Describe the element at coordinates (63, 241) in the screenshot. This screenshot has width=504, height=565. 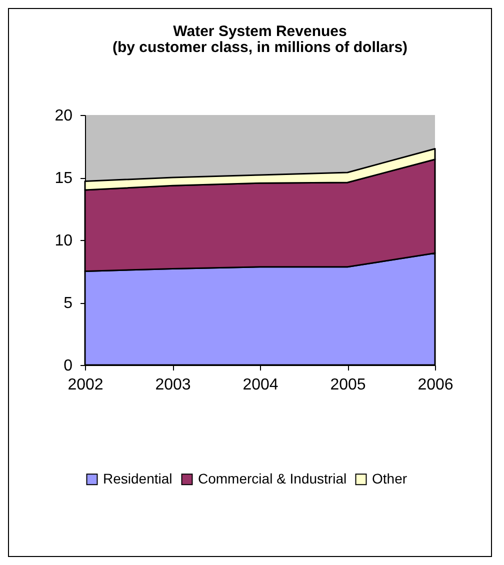
I see `y-tick-label: 10` at that location.